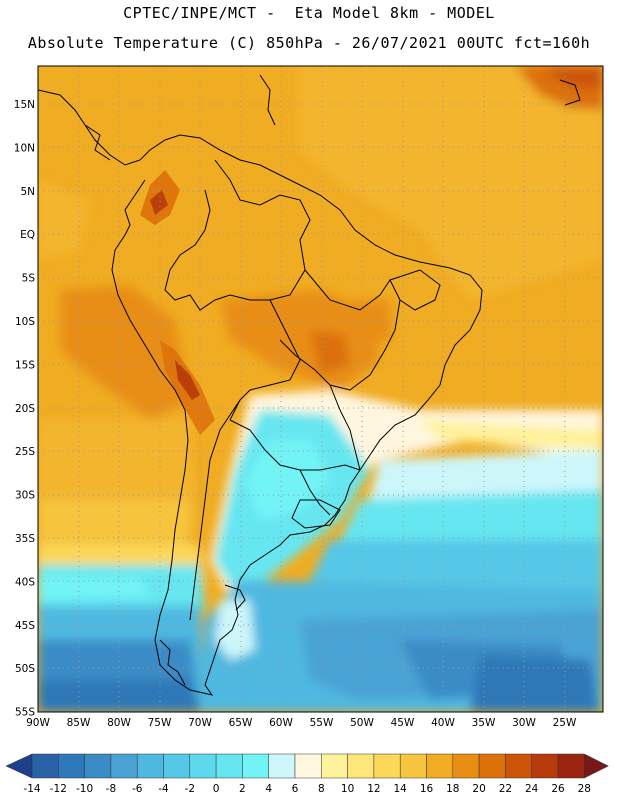 The image size is (618, 800). What do you see at coordinates (347, 789) in the screenshot?
I see `colorbar-label: 10` at bounding box center [347, 789].